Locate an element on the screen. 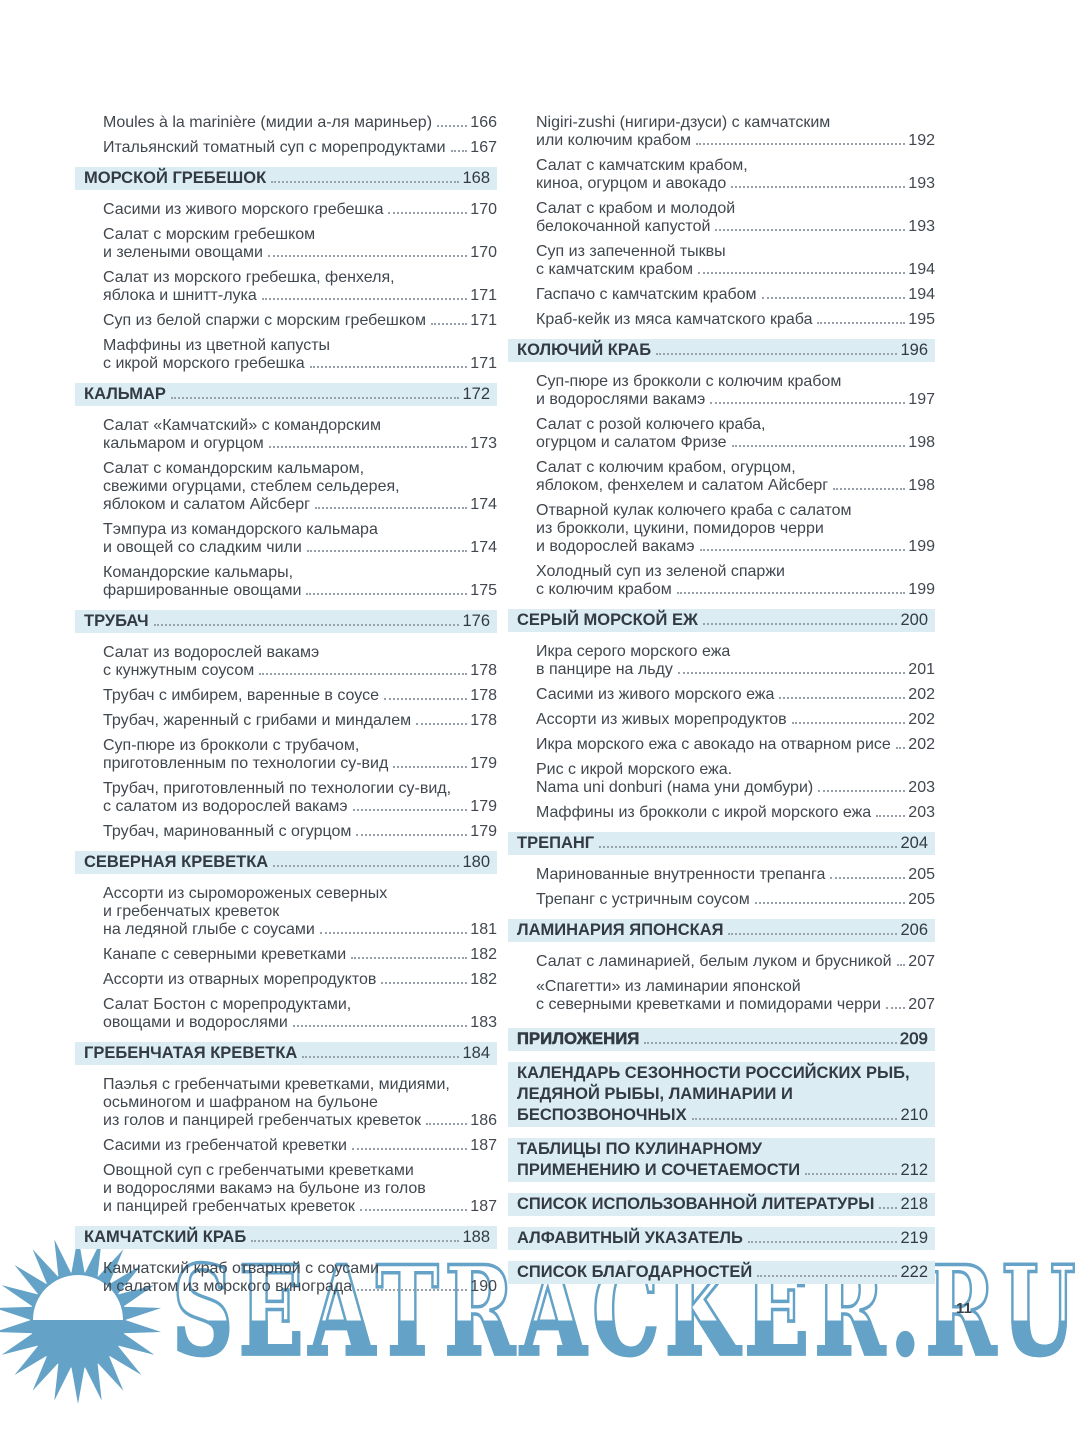 The image size is (1080, 1430). toc-section-header: СЕРЫЙ МОРСКОЙ ЕЖ 200 is located at coordinates (721, 620).